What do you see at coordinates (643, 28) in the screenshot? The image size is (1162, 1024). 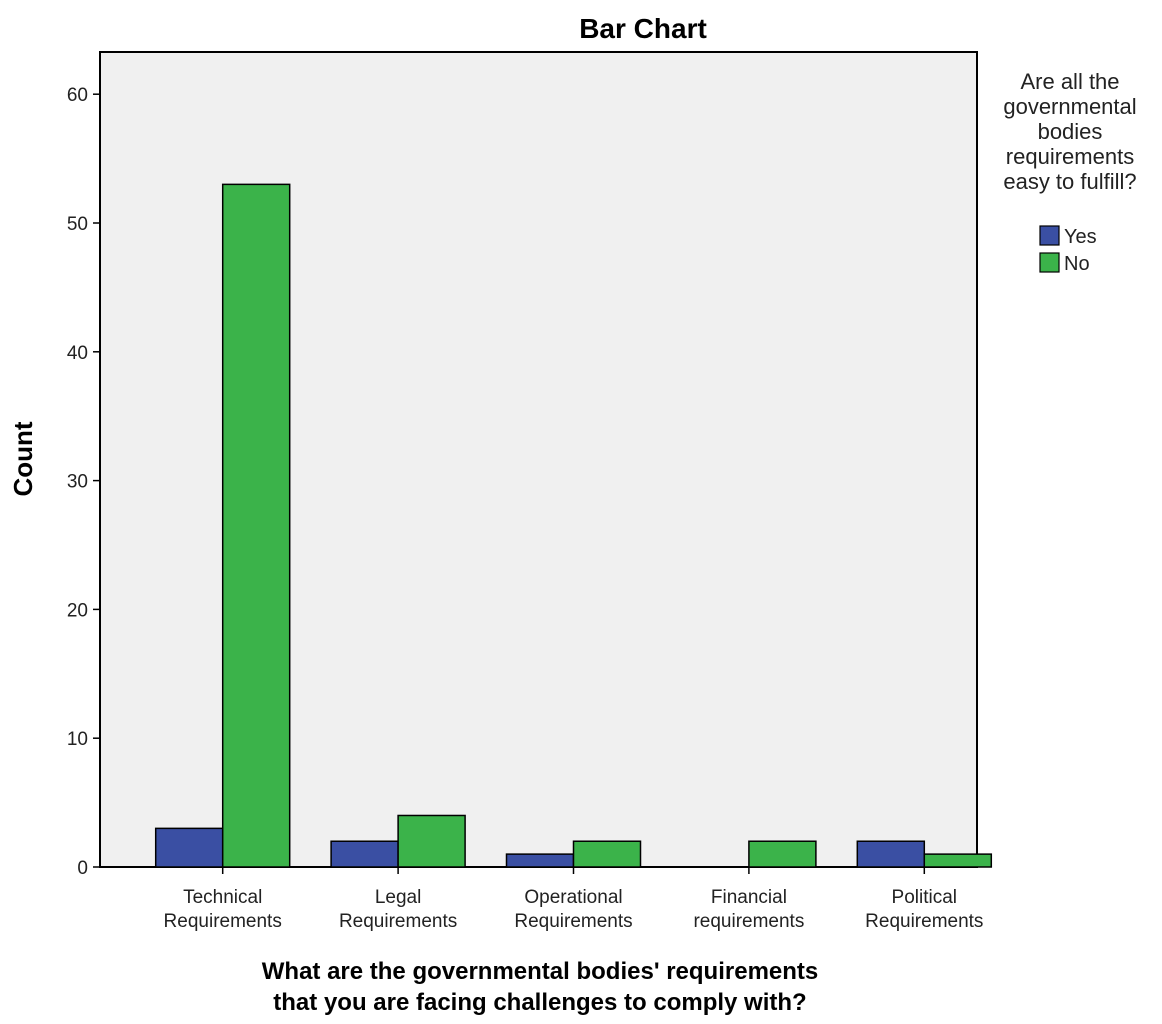 I see `chart-title: Bar Chart` at bounding box center [643, 28].